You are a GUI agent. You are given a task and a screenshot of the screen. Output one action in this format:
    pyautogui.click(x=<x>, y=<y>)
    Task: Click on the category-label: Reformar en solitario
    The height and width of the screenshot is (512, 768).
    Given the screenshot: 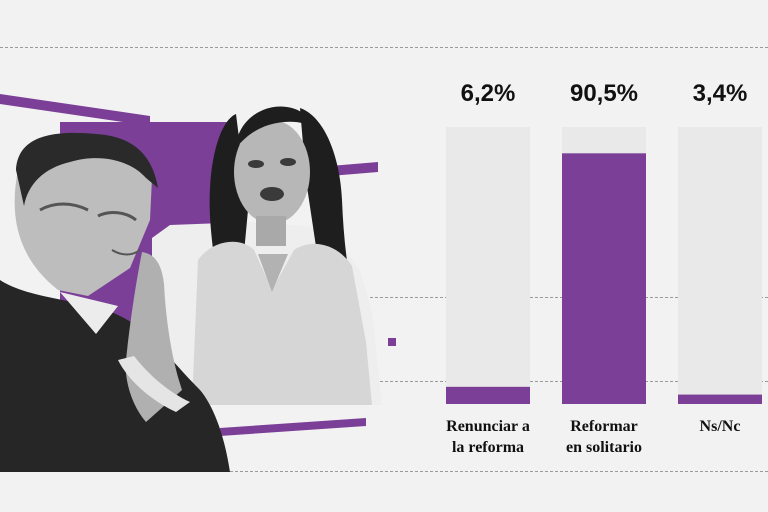 What is the action you would take?
    pyautogui.click(x=604, y=437)
    